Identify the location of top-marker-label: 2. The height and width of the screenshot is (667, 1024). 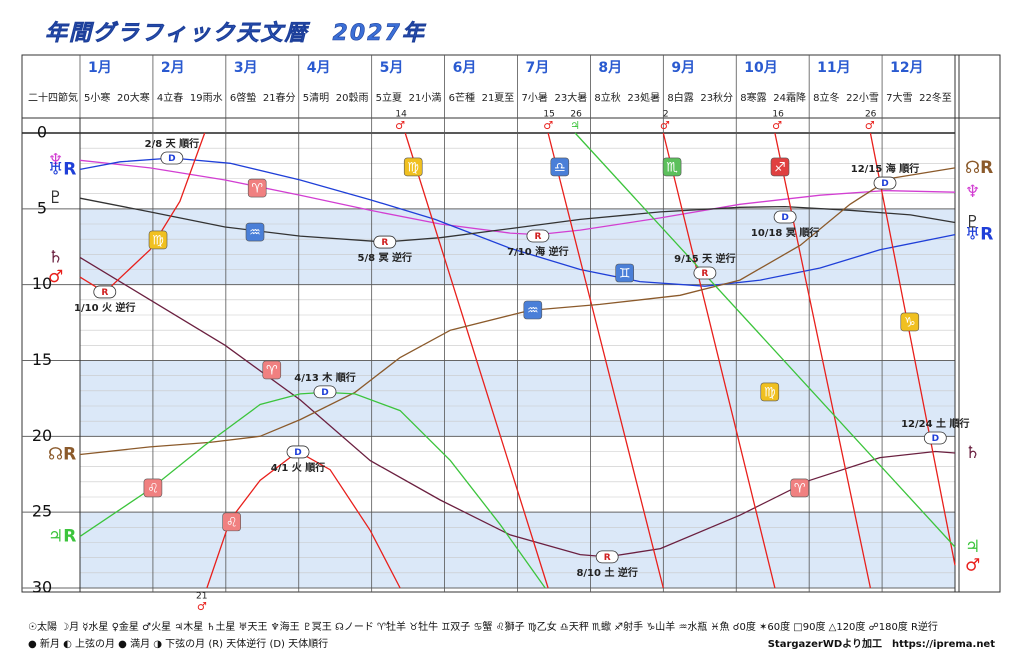
(666, 115).